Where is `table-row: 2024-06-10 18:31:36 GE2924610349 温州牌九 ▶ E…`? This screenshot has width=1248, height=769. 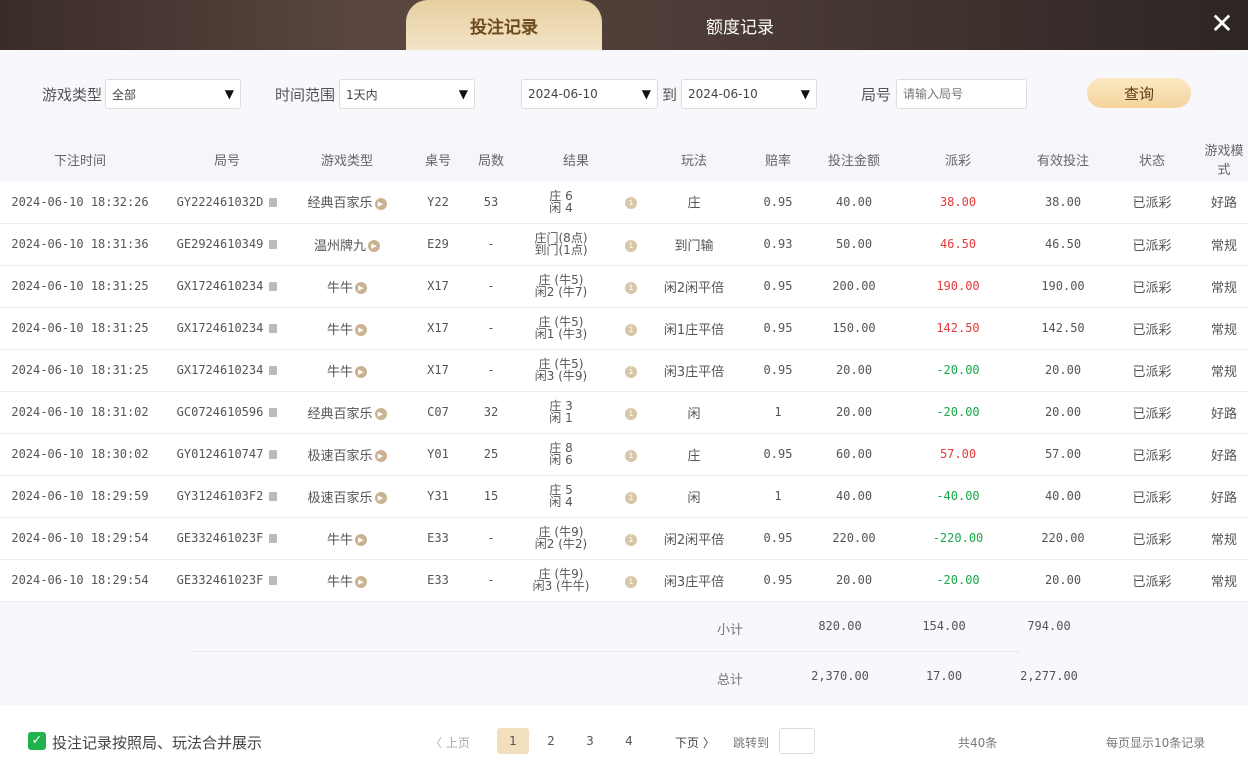
table-row: 2024-06-10 18:31:36 GE2924610349 温州牌九 ▶ E… is located at coordinates (624, 244).